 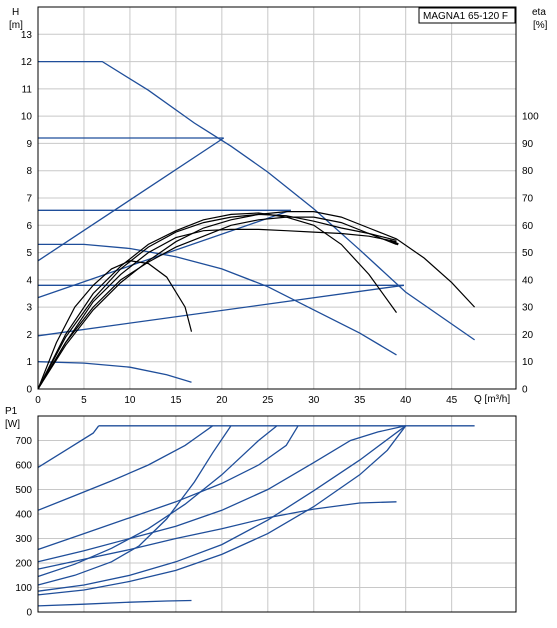 What do you see at coordinates (314, 400) in the screenshot?
I see `x-tick-label: 30` at bounding box center [314, 400].